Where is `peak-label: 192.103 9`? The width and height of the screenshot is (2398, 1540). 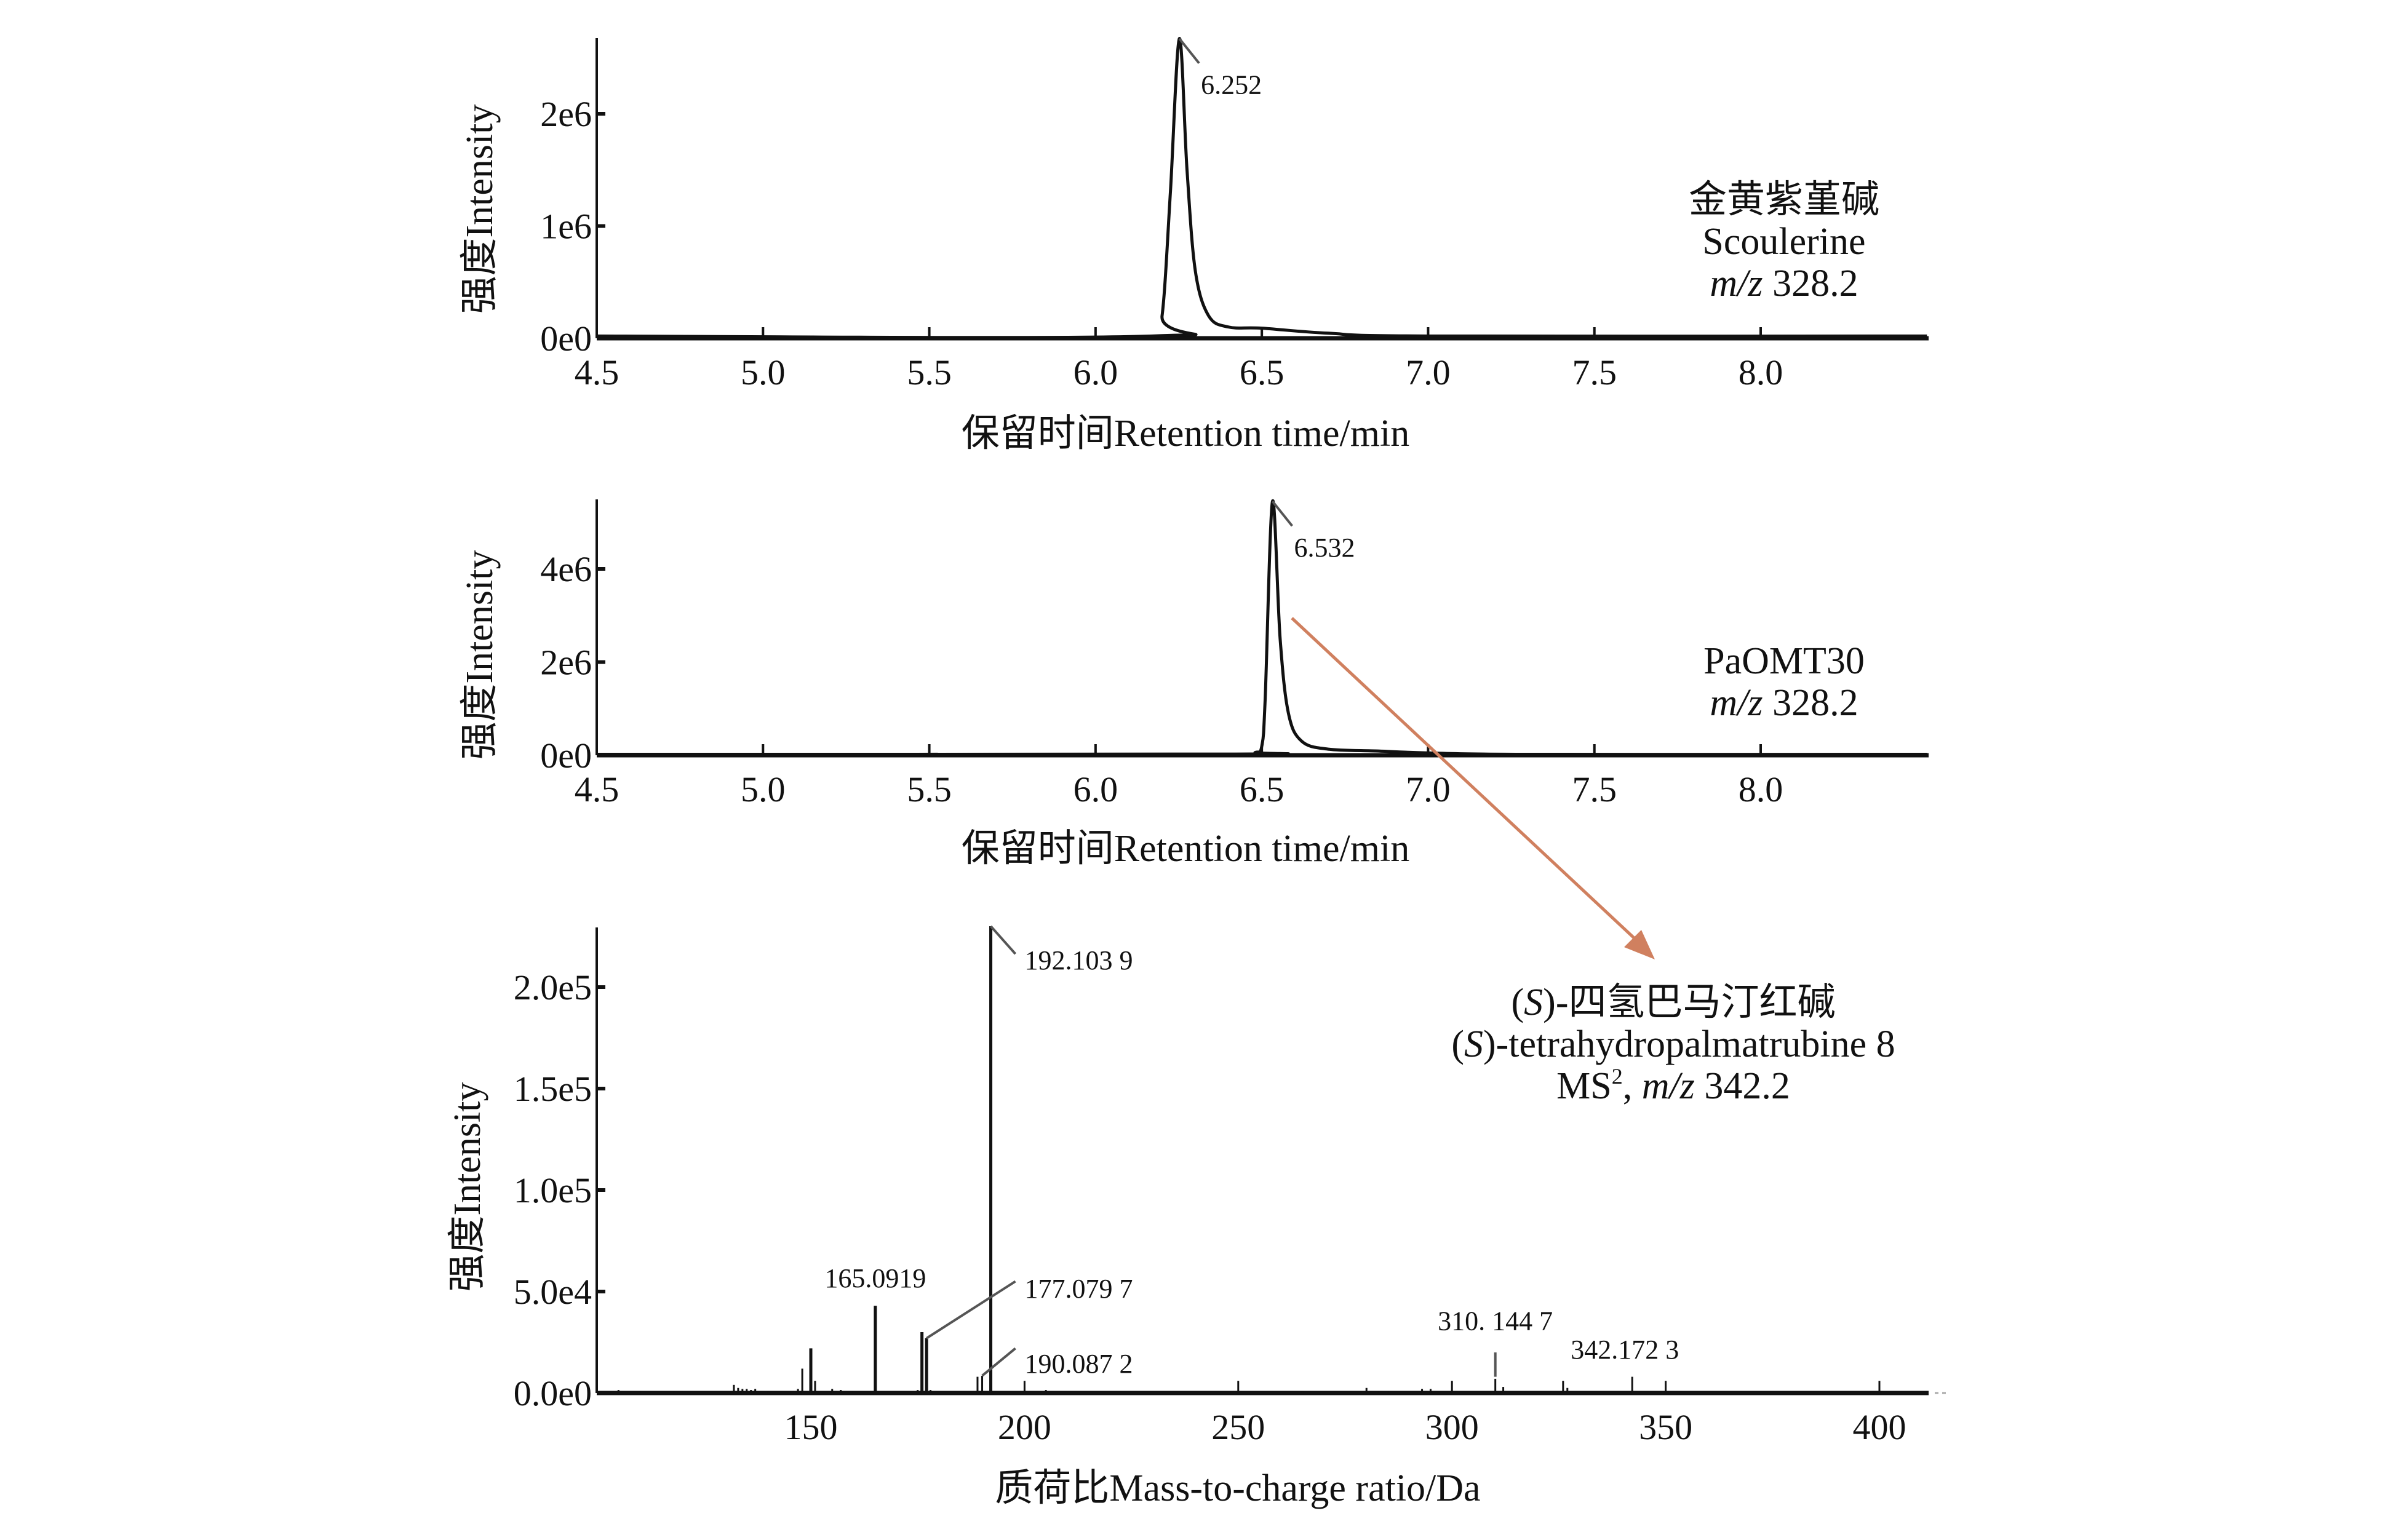 peak-label: 192.103 9 is located at coordinates (1079, 960).